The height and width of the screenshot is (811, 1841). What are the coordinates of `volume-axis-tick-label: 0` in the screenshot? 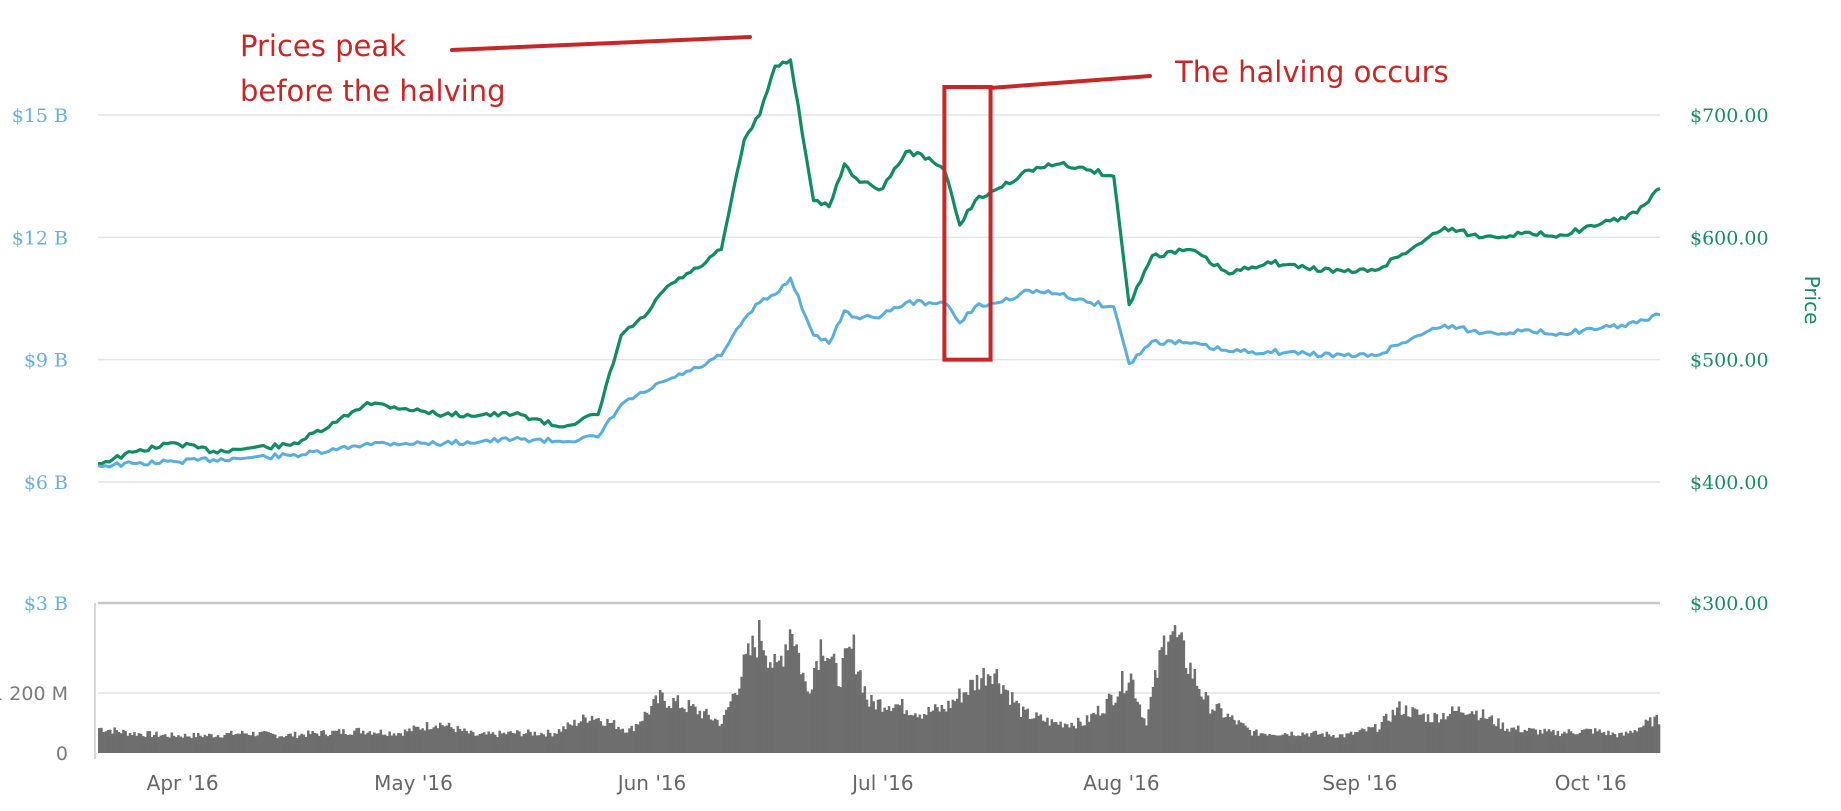 It's located at (62, 754).